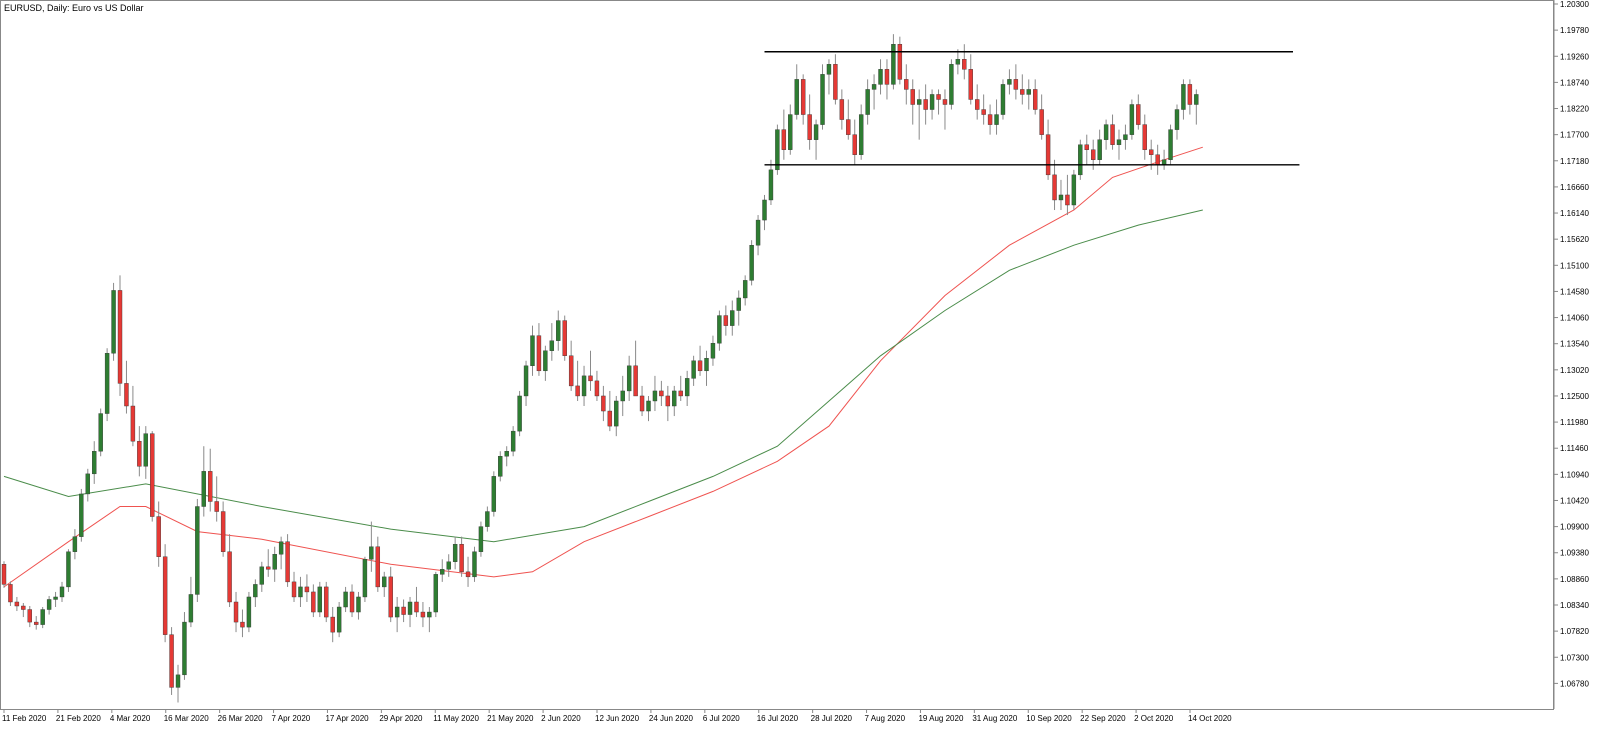 This screenshot has width=1600, height=742. Describe the element at coordinates (994, 718) in the screenshot. I see `time-tick-label: 31 Aug 2020` at that location.